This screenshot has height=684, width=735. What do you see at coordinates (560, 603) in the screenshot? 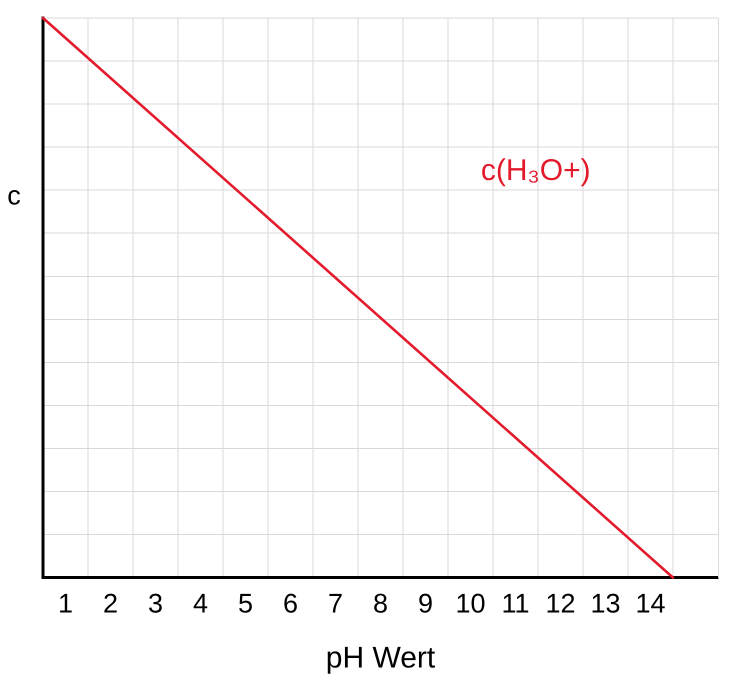
I see `x-tick-label: 12` at bounding box center [560, 603].